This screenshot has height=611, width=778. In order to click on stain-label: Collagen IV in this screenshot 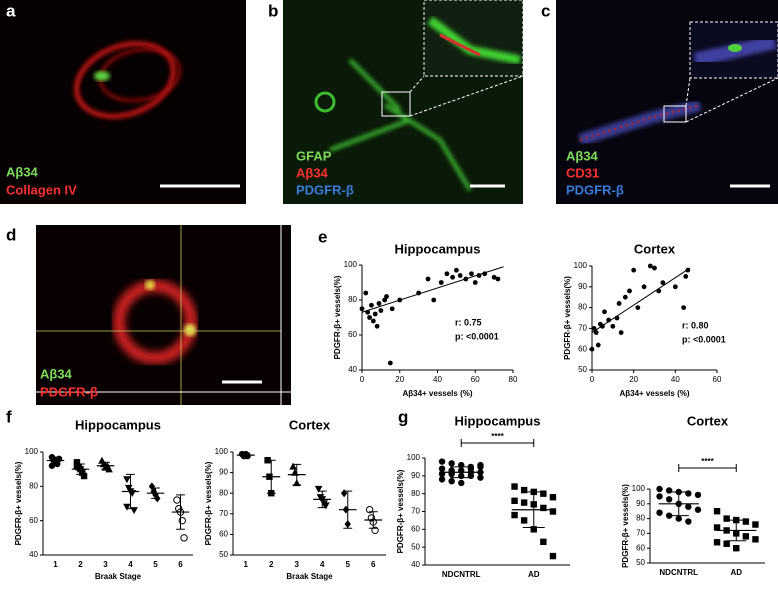, I will do `click(41, 189)`.